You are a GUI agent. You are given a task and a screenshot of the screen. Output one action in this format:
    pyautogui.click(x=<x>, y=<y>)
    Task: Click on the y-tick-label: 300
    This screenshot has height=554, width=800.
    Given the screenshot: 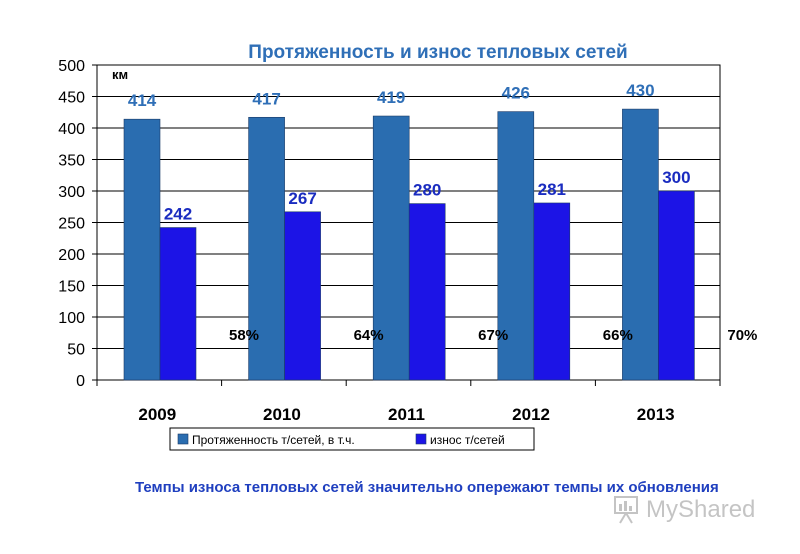 What is the action you would take?
    pyautogui.click(x=71, y=192)
    